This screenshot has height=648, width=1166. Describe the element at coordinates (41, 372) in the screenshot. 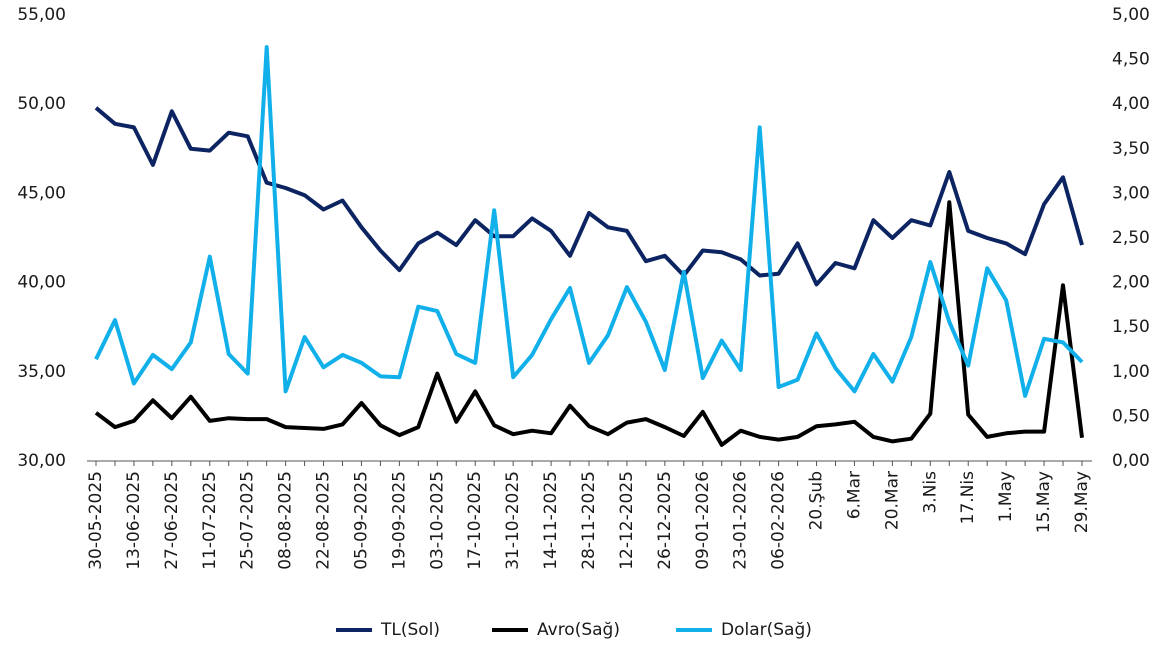

I see `y-tick-label: 35,00` at that location.